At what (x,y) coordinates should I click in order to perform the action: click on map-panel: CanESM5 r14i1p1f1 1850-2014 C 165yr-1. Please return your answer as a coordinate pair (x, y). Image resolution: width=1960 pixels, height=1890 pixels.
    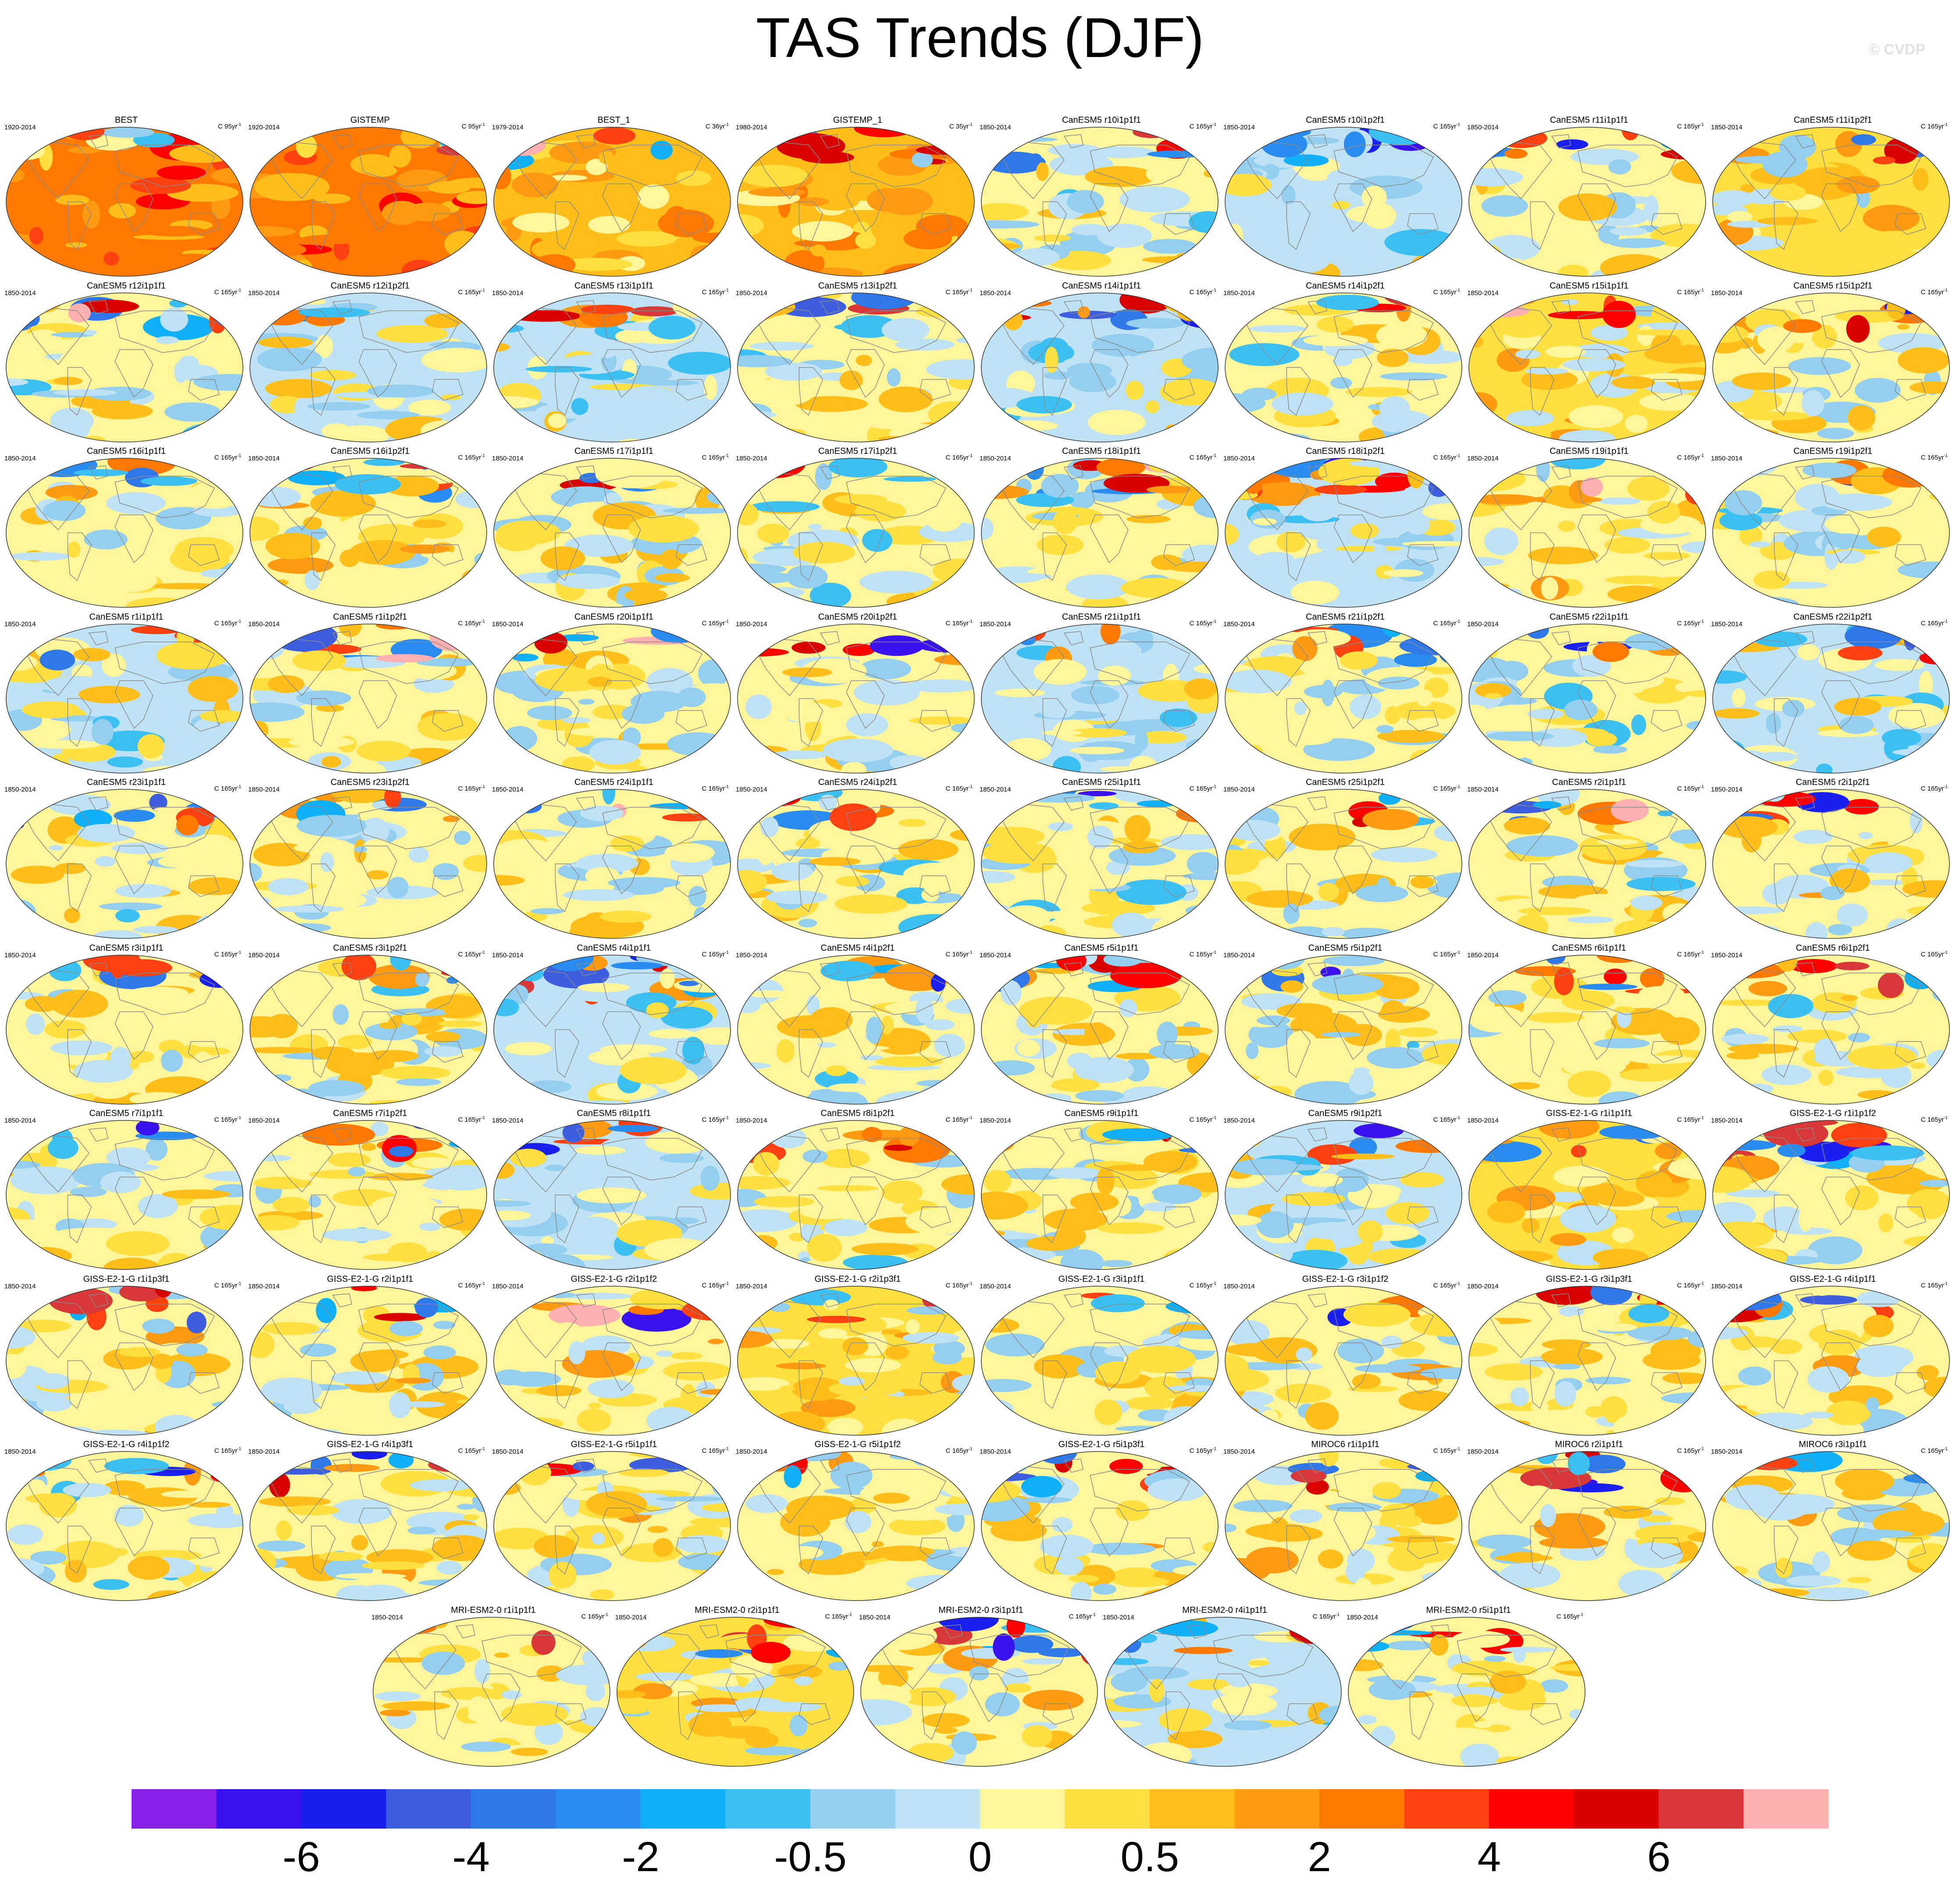
    Looking at the image, I should click on (1101, 363).